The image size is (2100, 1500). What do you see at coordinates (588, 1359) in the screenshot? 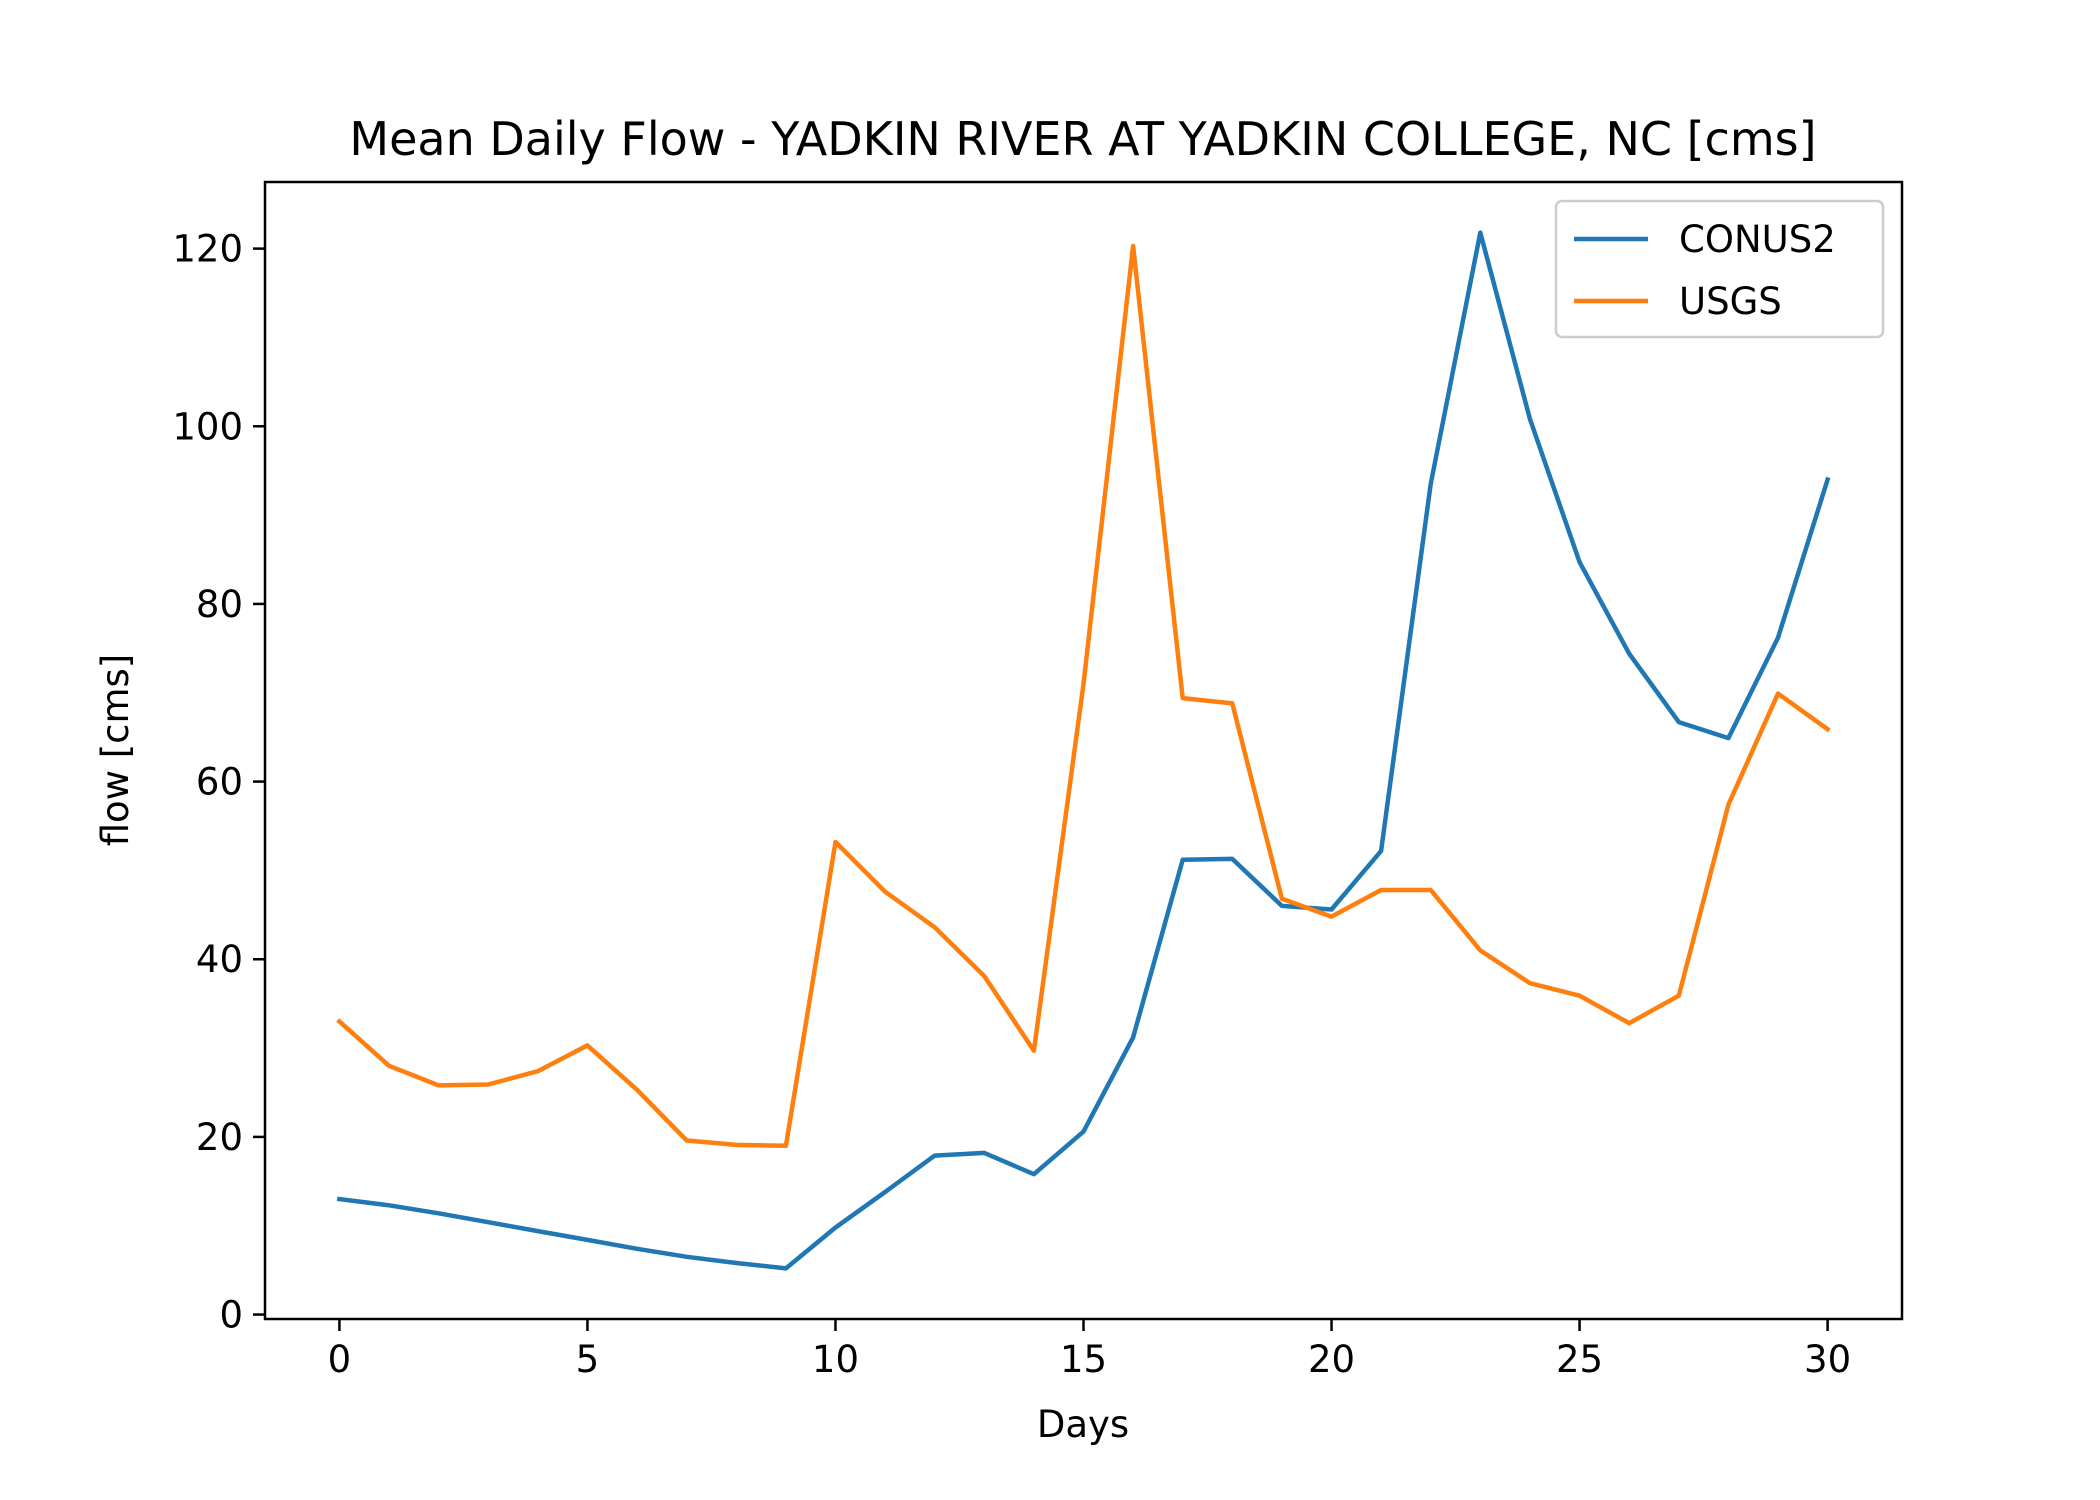
I see `x-tick-label: 5` at bounding box center [588, 1359].